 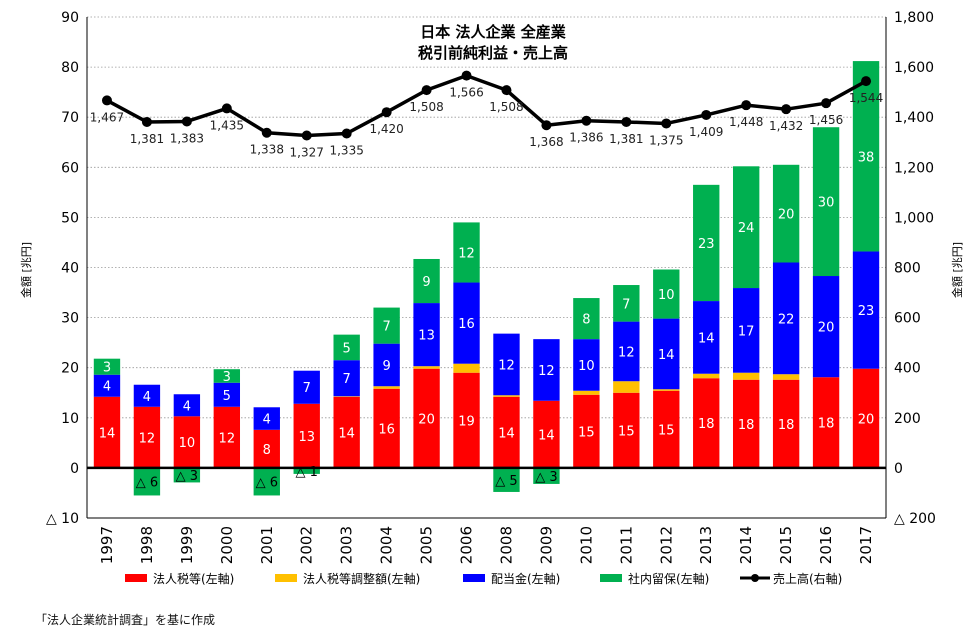 I want to click on sales-value-label: 1,566, so click(x=466, y=93).